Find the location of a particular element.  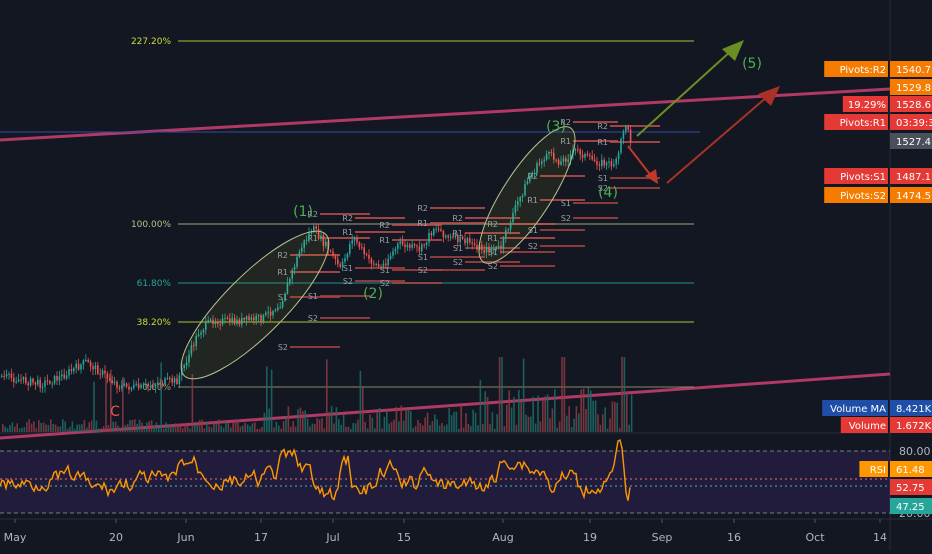

wave-label: (2) is located at coordinates (373, 294).